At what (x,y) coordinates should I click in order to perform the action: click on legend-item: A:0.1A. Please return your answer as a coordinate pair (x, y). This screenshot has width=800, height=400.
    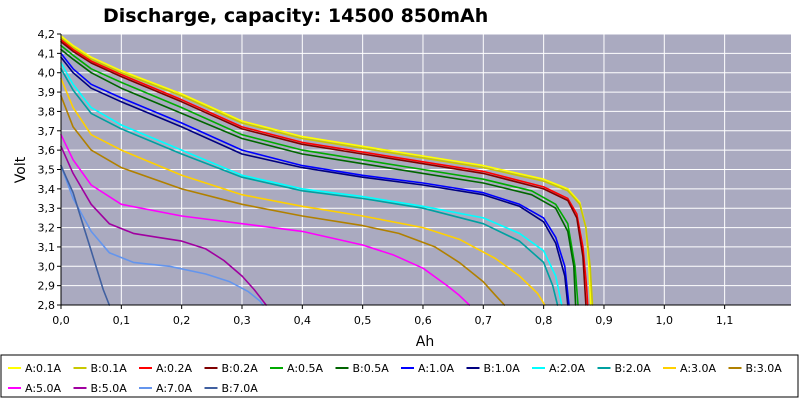
    Looking at the image, I should click on (35, 368).